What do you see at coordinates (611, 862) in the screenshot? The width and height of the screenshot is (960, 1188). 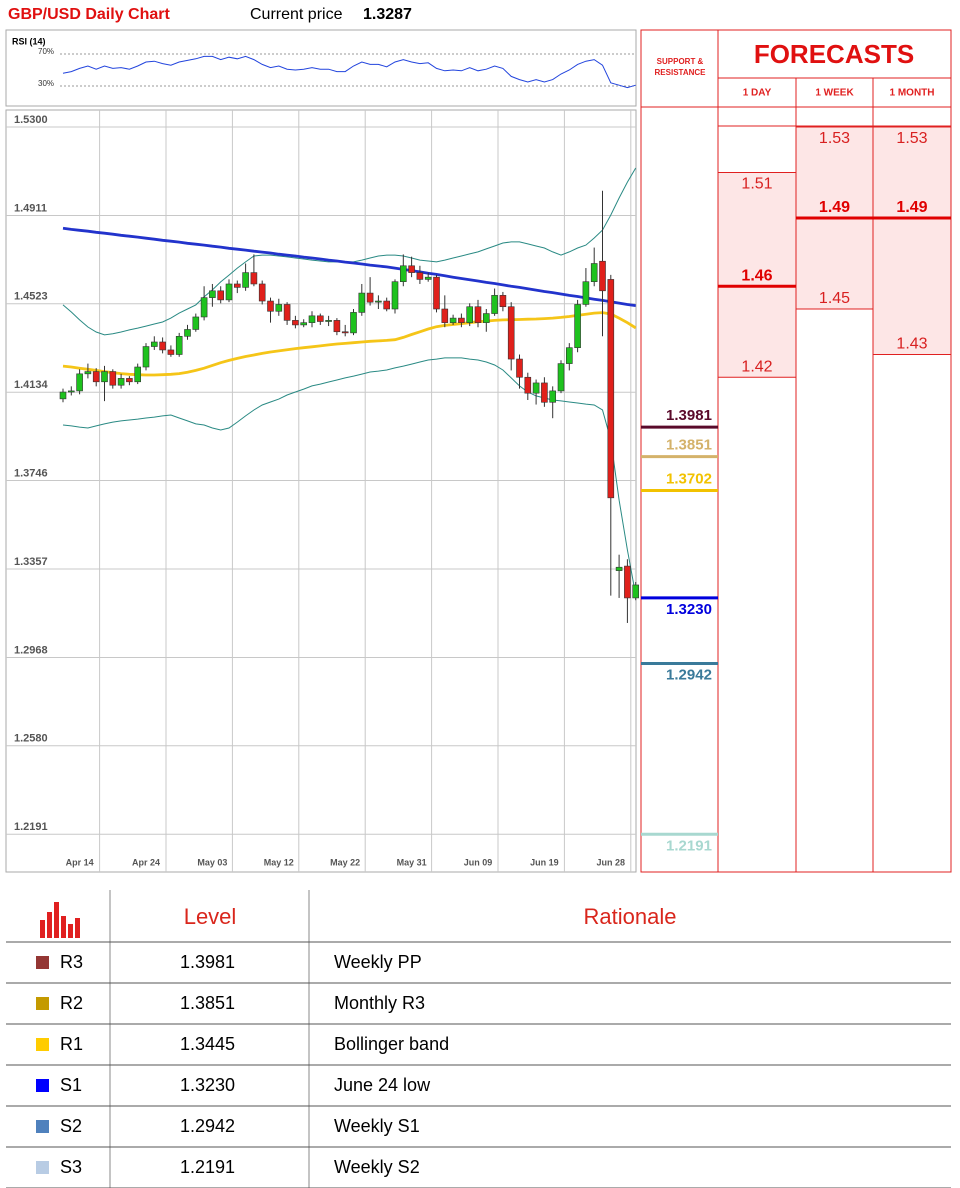 I see `x-tick-label: Jun 28` at bounding box center [611, 862].